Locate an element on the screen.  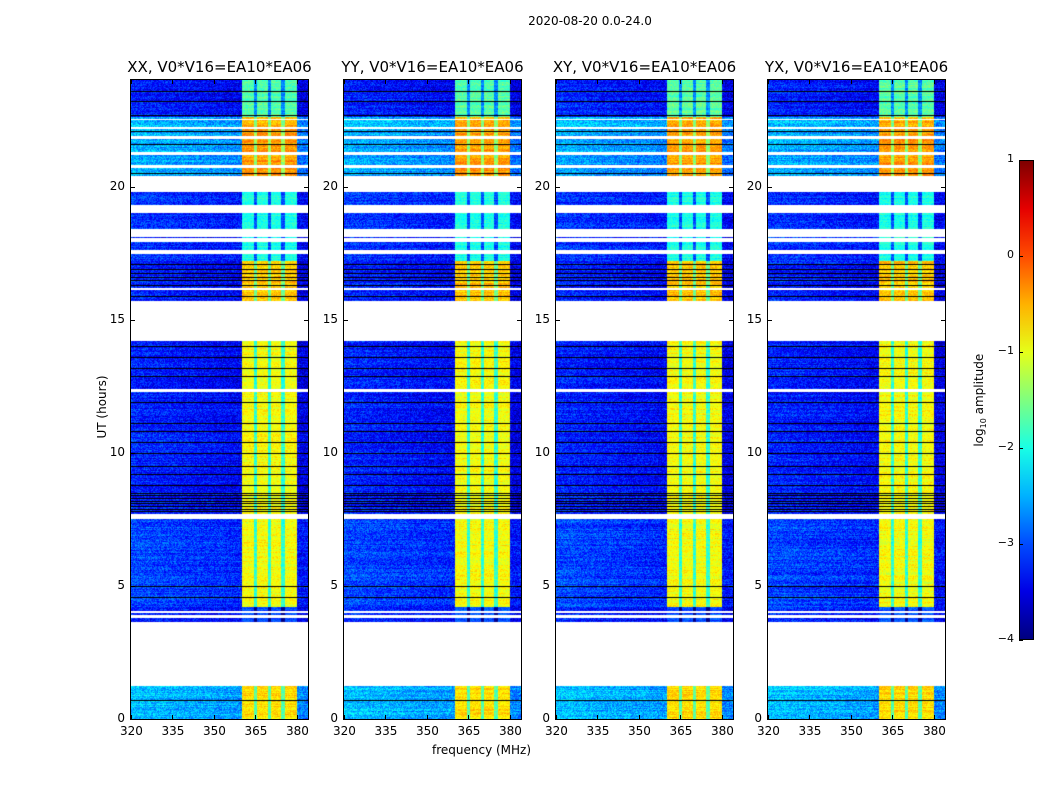
colorbar-tick-label: 0 is located at coordinates (1010, 254).